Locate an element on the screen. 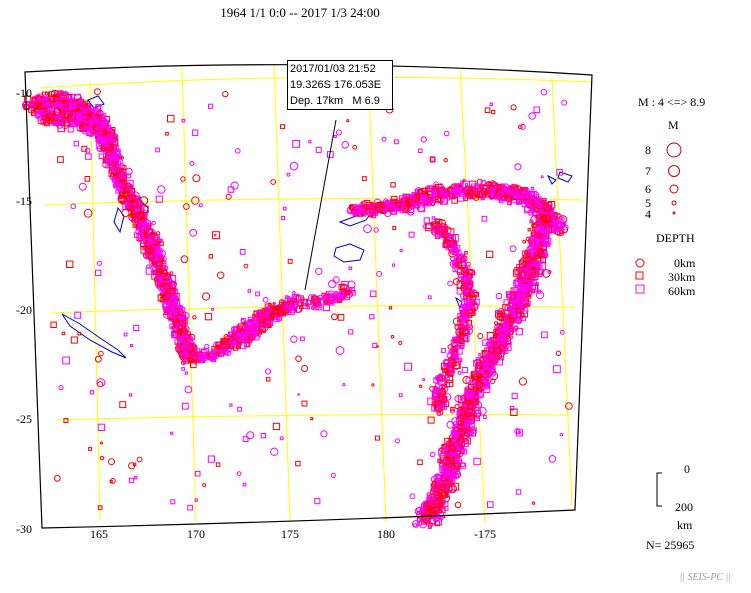 This screenshot has height=593, width=751. popup-coords: 19.326S 176.053E is located at coordinates (336, 85).